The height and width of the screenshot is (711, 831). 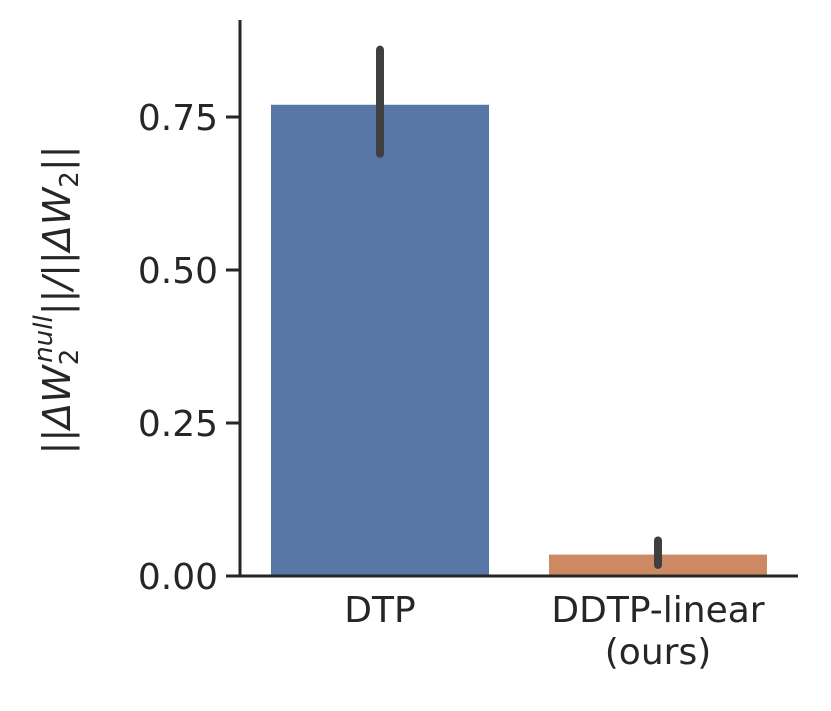 What do you see at coordinates (379, 610) in the screenshot?
I see `x-tick-label-1: DTP` at bounding box center [379, 610].